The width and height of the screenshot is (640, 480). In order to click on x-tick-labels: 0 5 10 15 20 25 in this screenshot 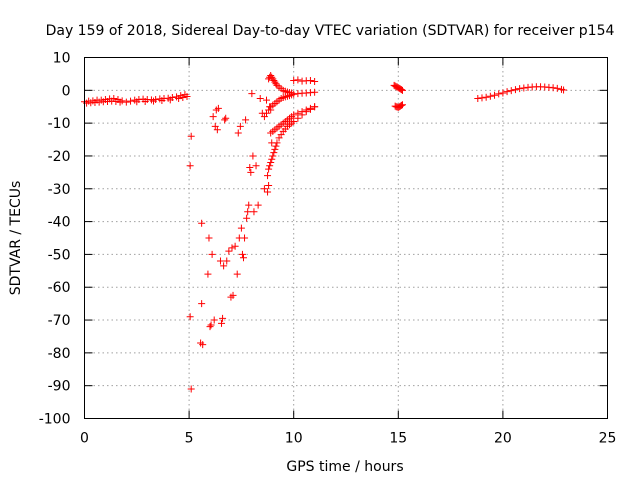, I will do `click(348, 439)`.